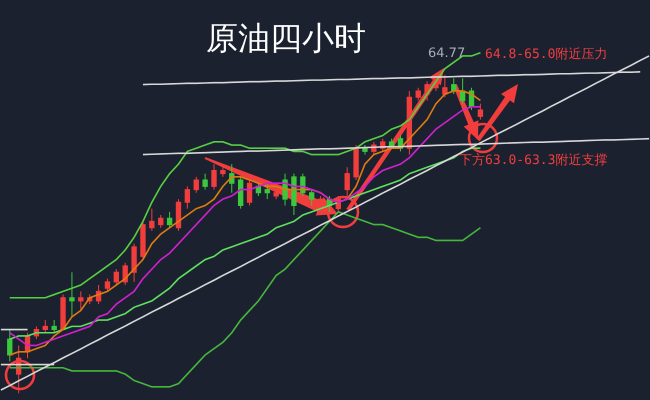 This screenshot has width=650, height=400. I want to click on annotation: 64.77, so click(447, 53).